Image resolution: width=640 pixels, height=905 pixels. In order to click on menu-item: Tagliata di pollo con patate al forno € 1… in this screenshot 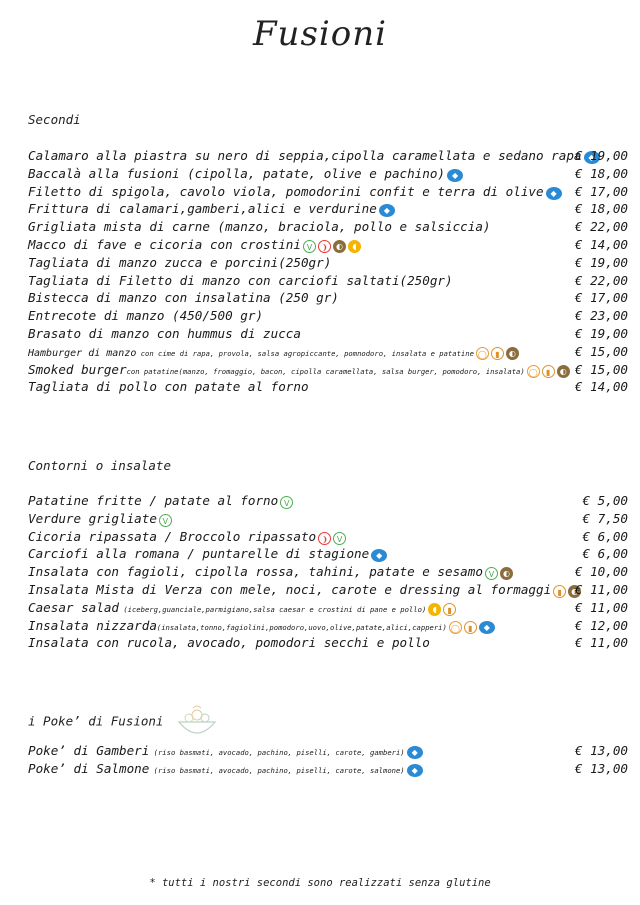, I will do `click(328, 388)`.